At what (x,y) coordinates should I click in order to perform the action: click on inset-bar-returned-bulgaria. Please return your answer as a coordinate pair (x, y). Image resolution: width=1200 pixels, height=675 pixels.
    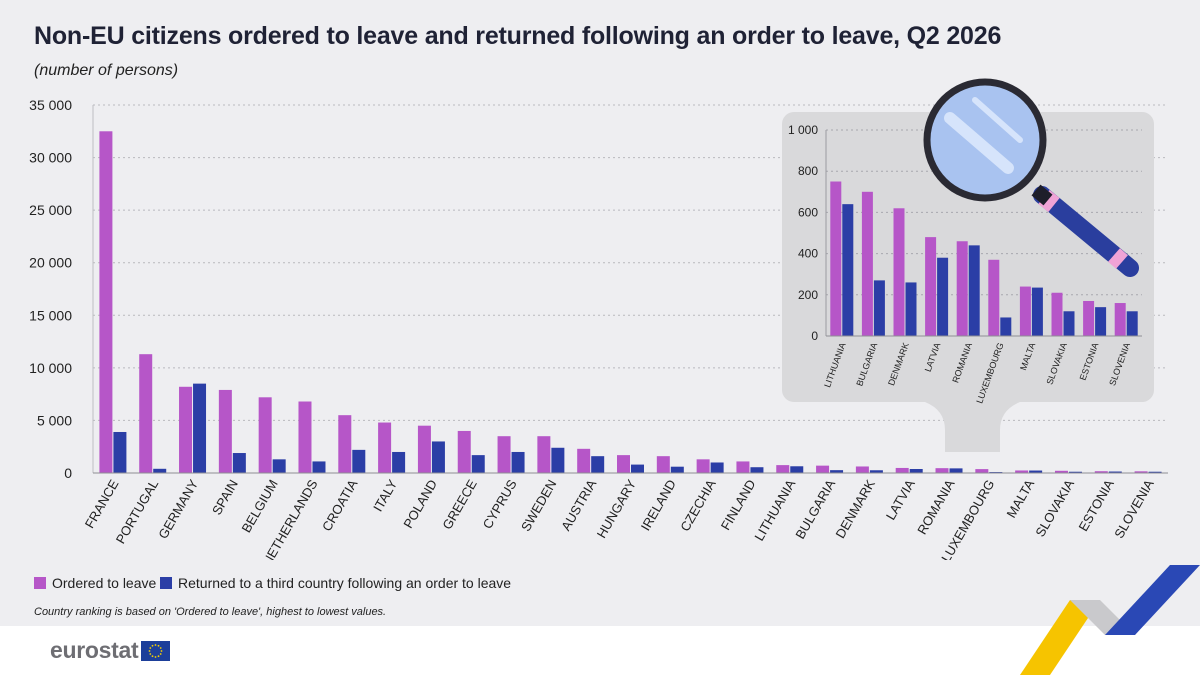
    Looking at the image, I should click on (879, 308).